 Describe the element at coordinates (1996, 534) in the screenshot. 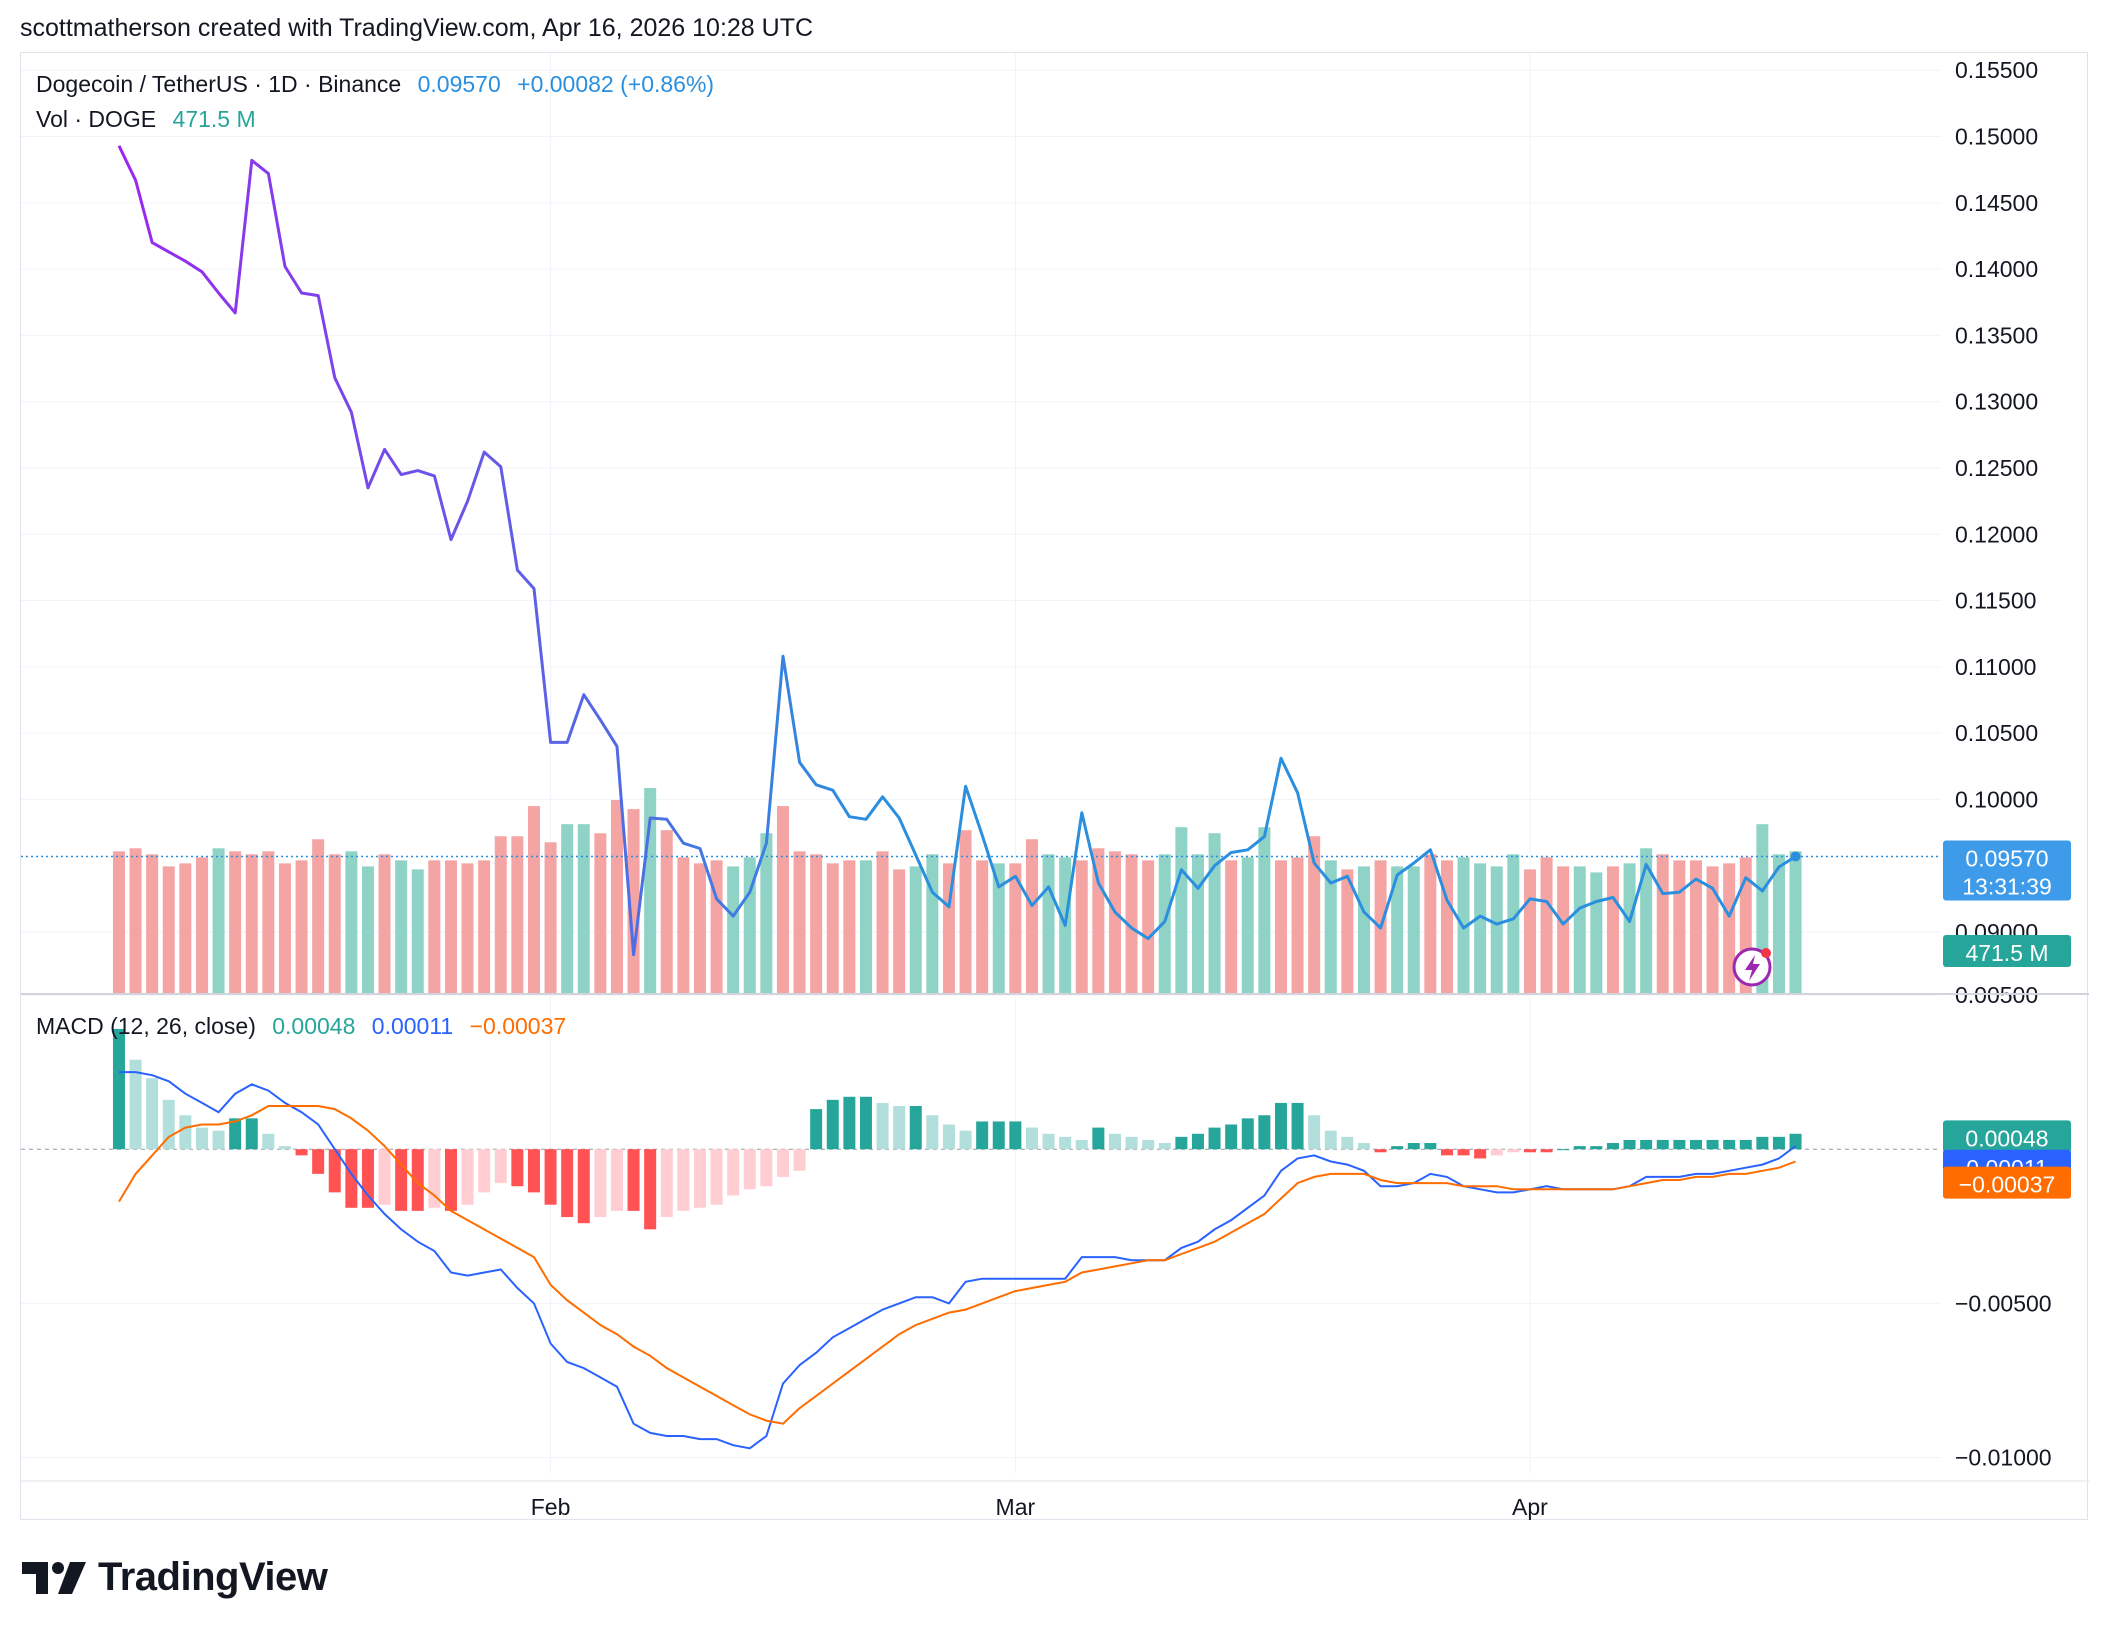

I see `price-axis-tick-label: 0.12000` at that location.